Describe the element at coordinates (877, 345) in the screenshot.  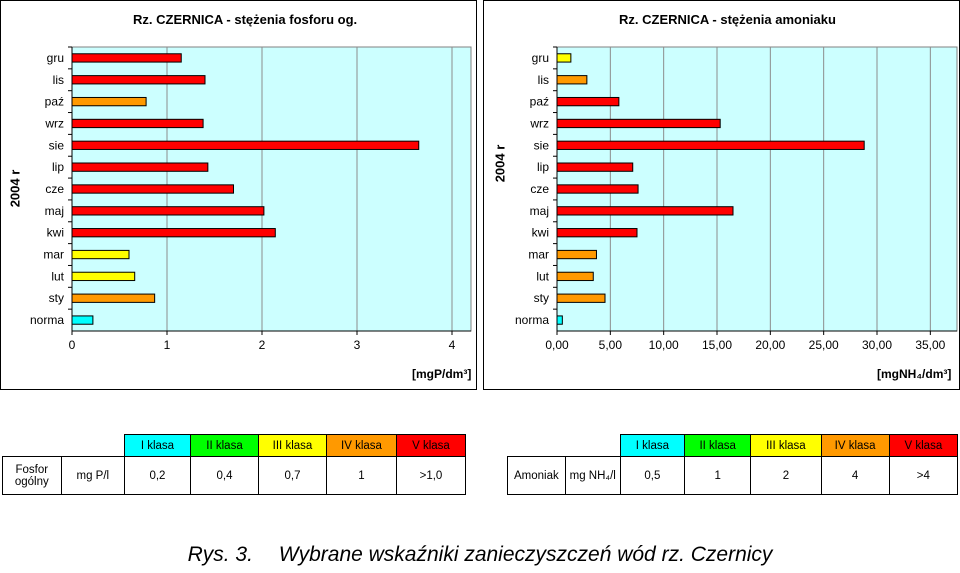
I see `x-tick-label: 30,00` at that location.